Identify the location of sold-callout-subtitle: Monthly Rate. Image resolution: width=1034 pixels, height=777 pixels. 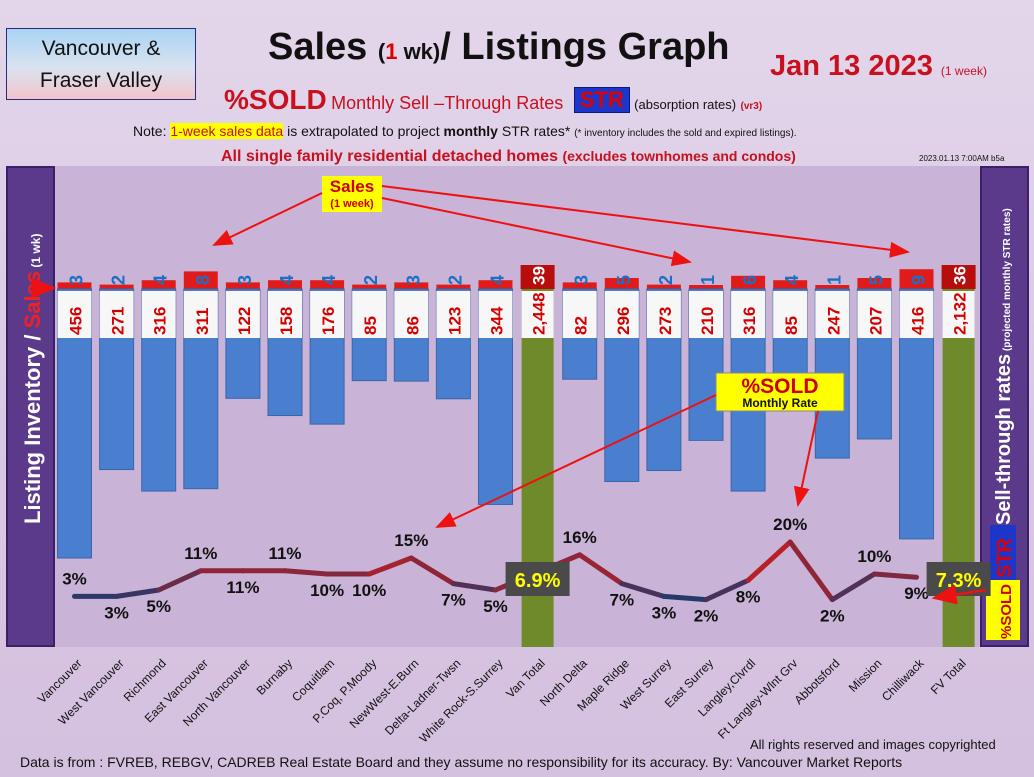
(780, 403).